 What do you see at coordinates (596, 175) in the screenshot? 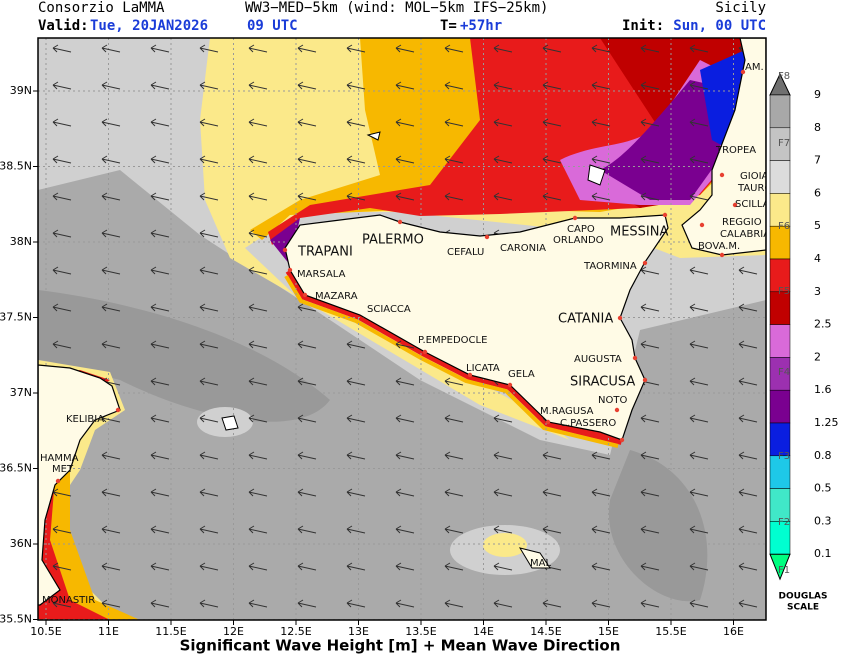
I see `island` at bounding box center [596, 175].